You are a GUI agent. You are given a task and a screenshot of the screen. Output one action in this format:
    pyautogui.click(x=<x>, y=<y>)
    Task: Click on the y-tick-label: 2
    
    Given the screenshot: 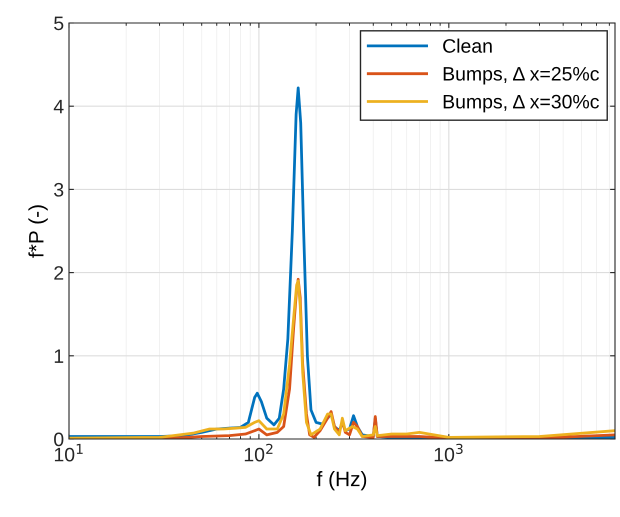 What is the action you would take?
    pyautogui.click(x=59, y=273)
    